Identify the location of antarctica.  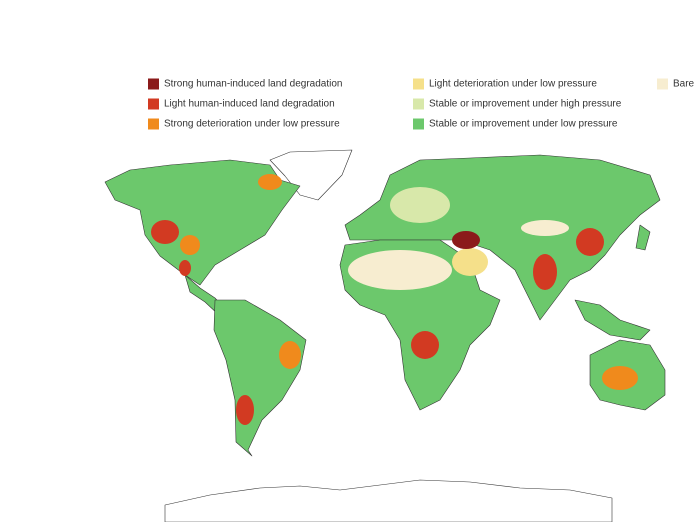
(388, 500).